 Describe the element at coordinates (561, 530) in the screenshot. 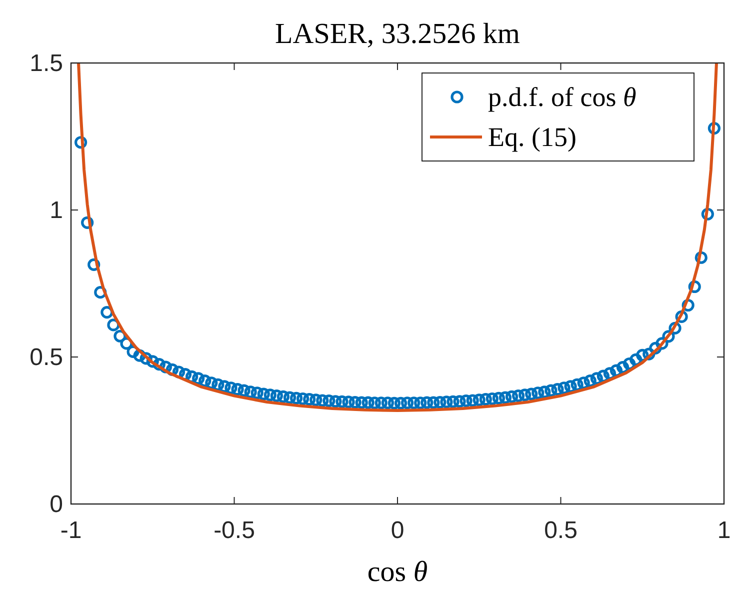

I see `x-tick-label: 0.5` at that location.